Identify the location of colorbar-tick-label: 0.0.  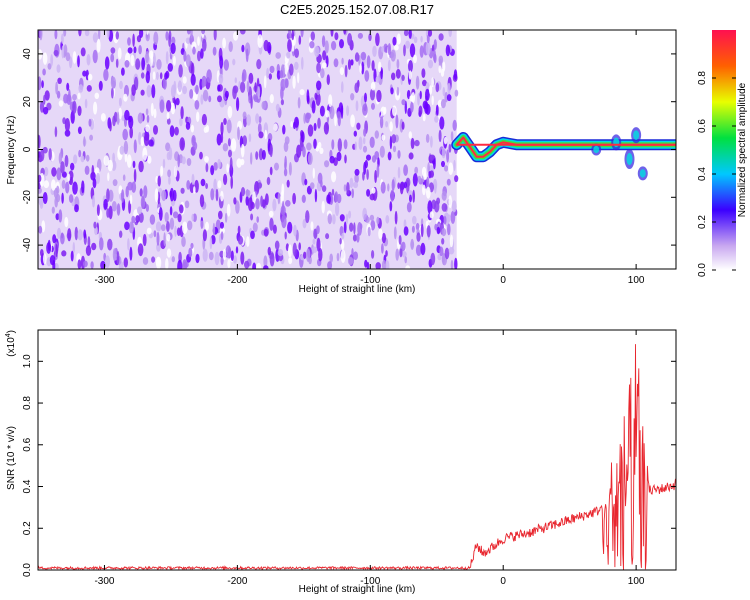
(702, 270).